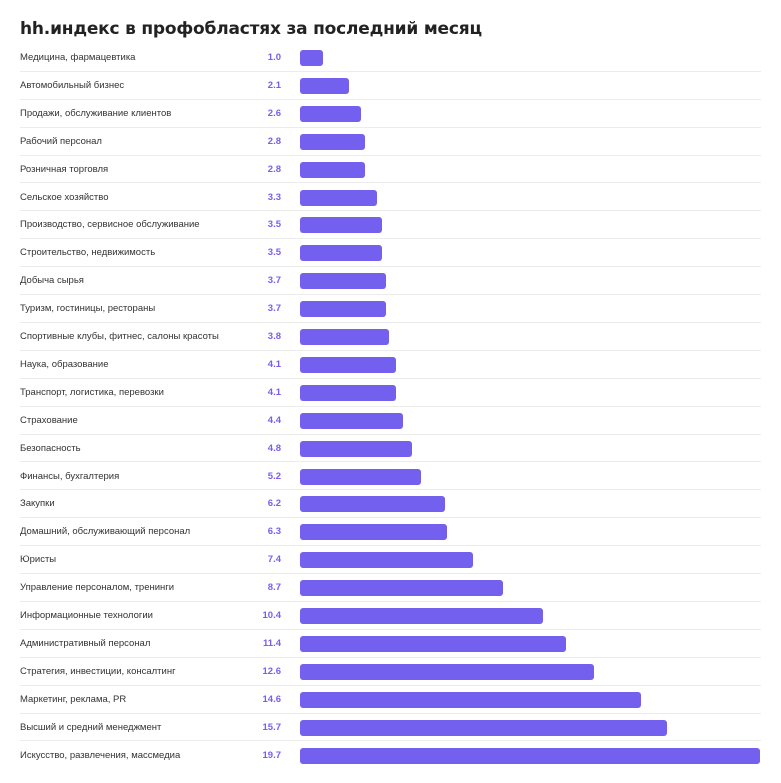 This screenshot has width=781, height=783. Describe the element at coordinates (274, 336) in the screenshot. I see `value-label: 3.8` at that location.